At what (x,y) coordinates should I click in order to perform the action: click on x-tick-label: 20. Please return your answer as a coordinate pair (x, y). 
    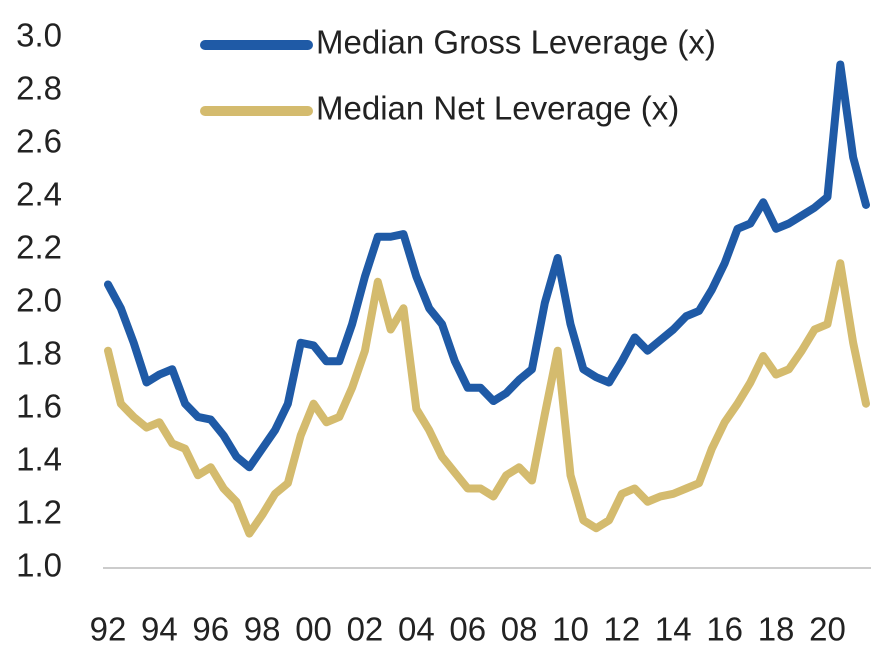
    Looking at the image, I should click on (827, 629).